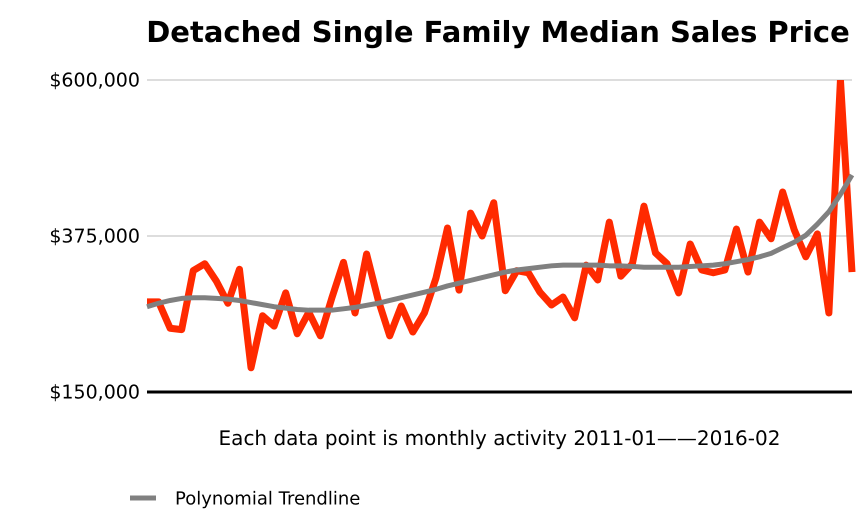 The image size is (866, 513). What do you see at coordinates (94, 237) in the screenshot?
I see `y-tick-label: $375,000` at bounding box center [94, 237].